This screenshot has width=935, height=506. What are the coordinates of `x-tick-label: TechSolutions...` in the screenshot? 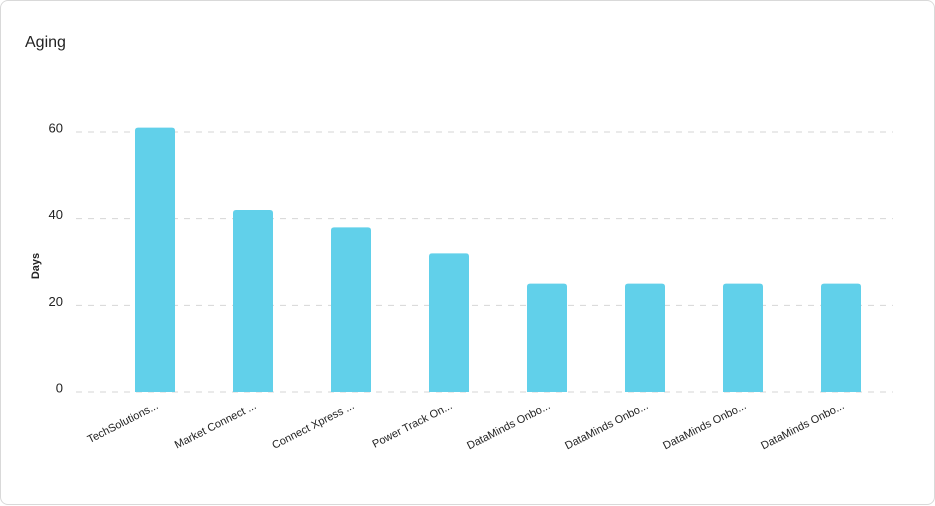 It's located at (123, 423).